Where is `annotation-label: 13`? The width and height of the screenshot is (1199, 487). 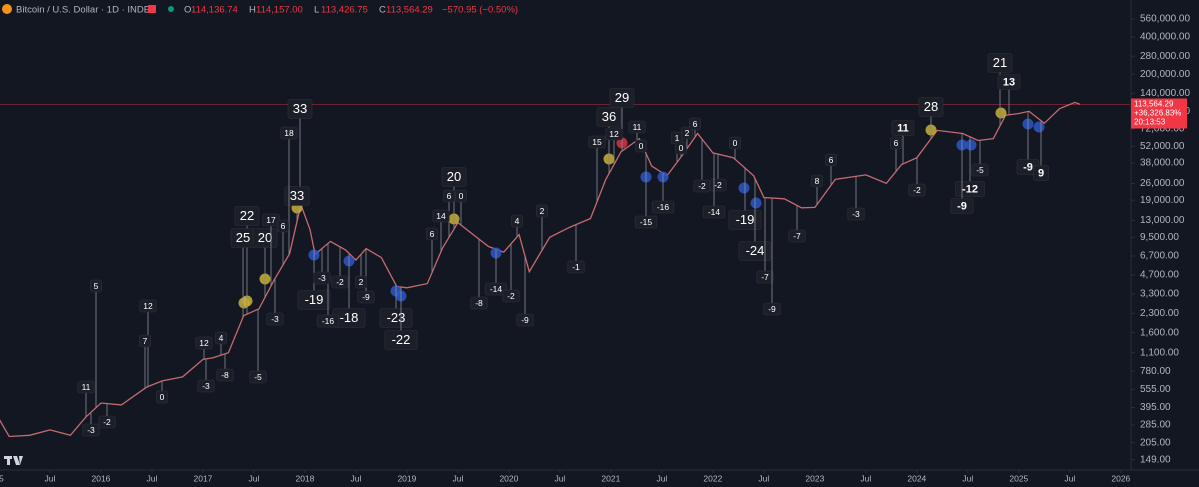
annotation-label: 13 is located at coordinates (1009, 82).